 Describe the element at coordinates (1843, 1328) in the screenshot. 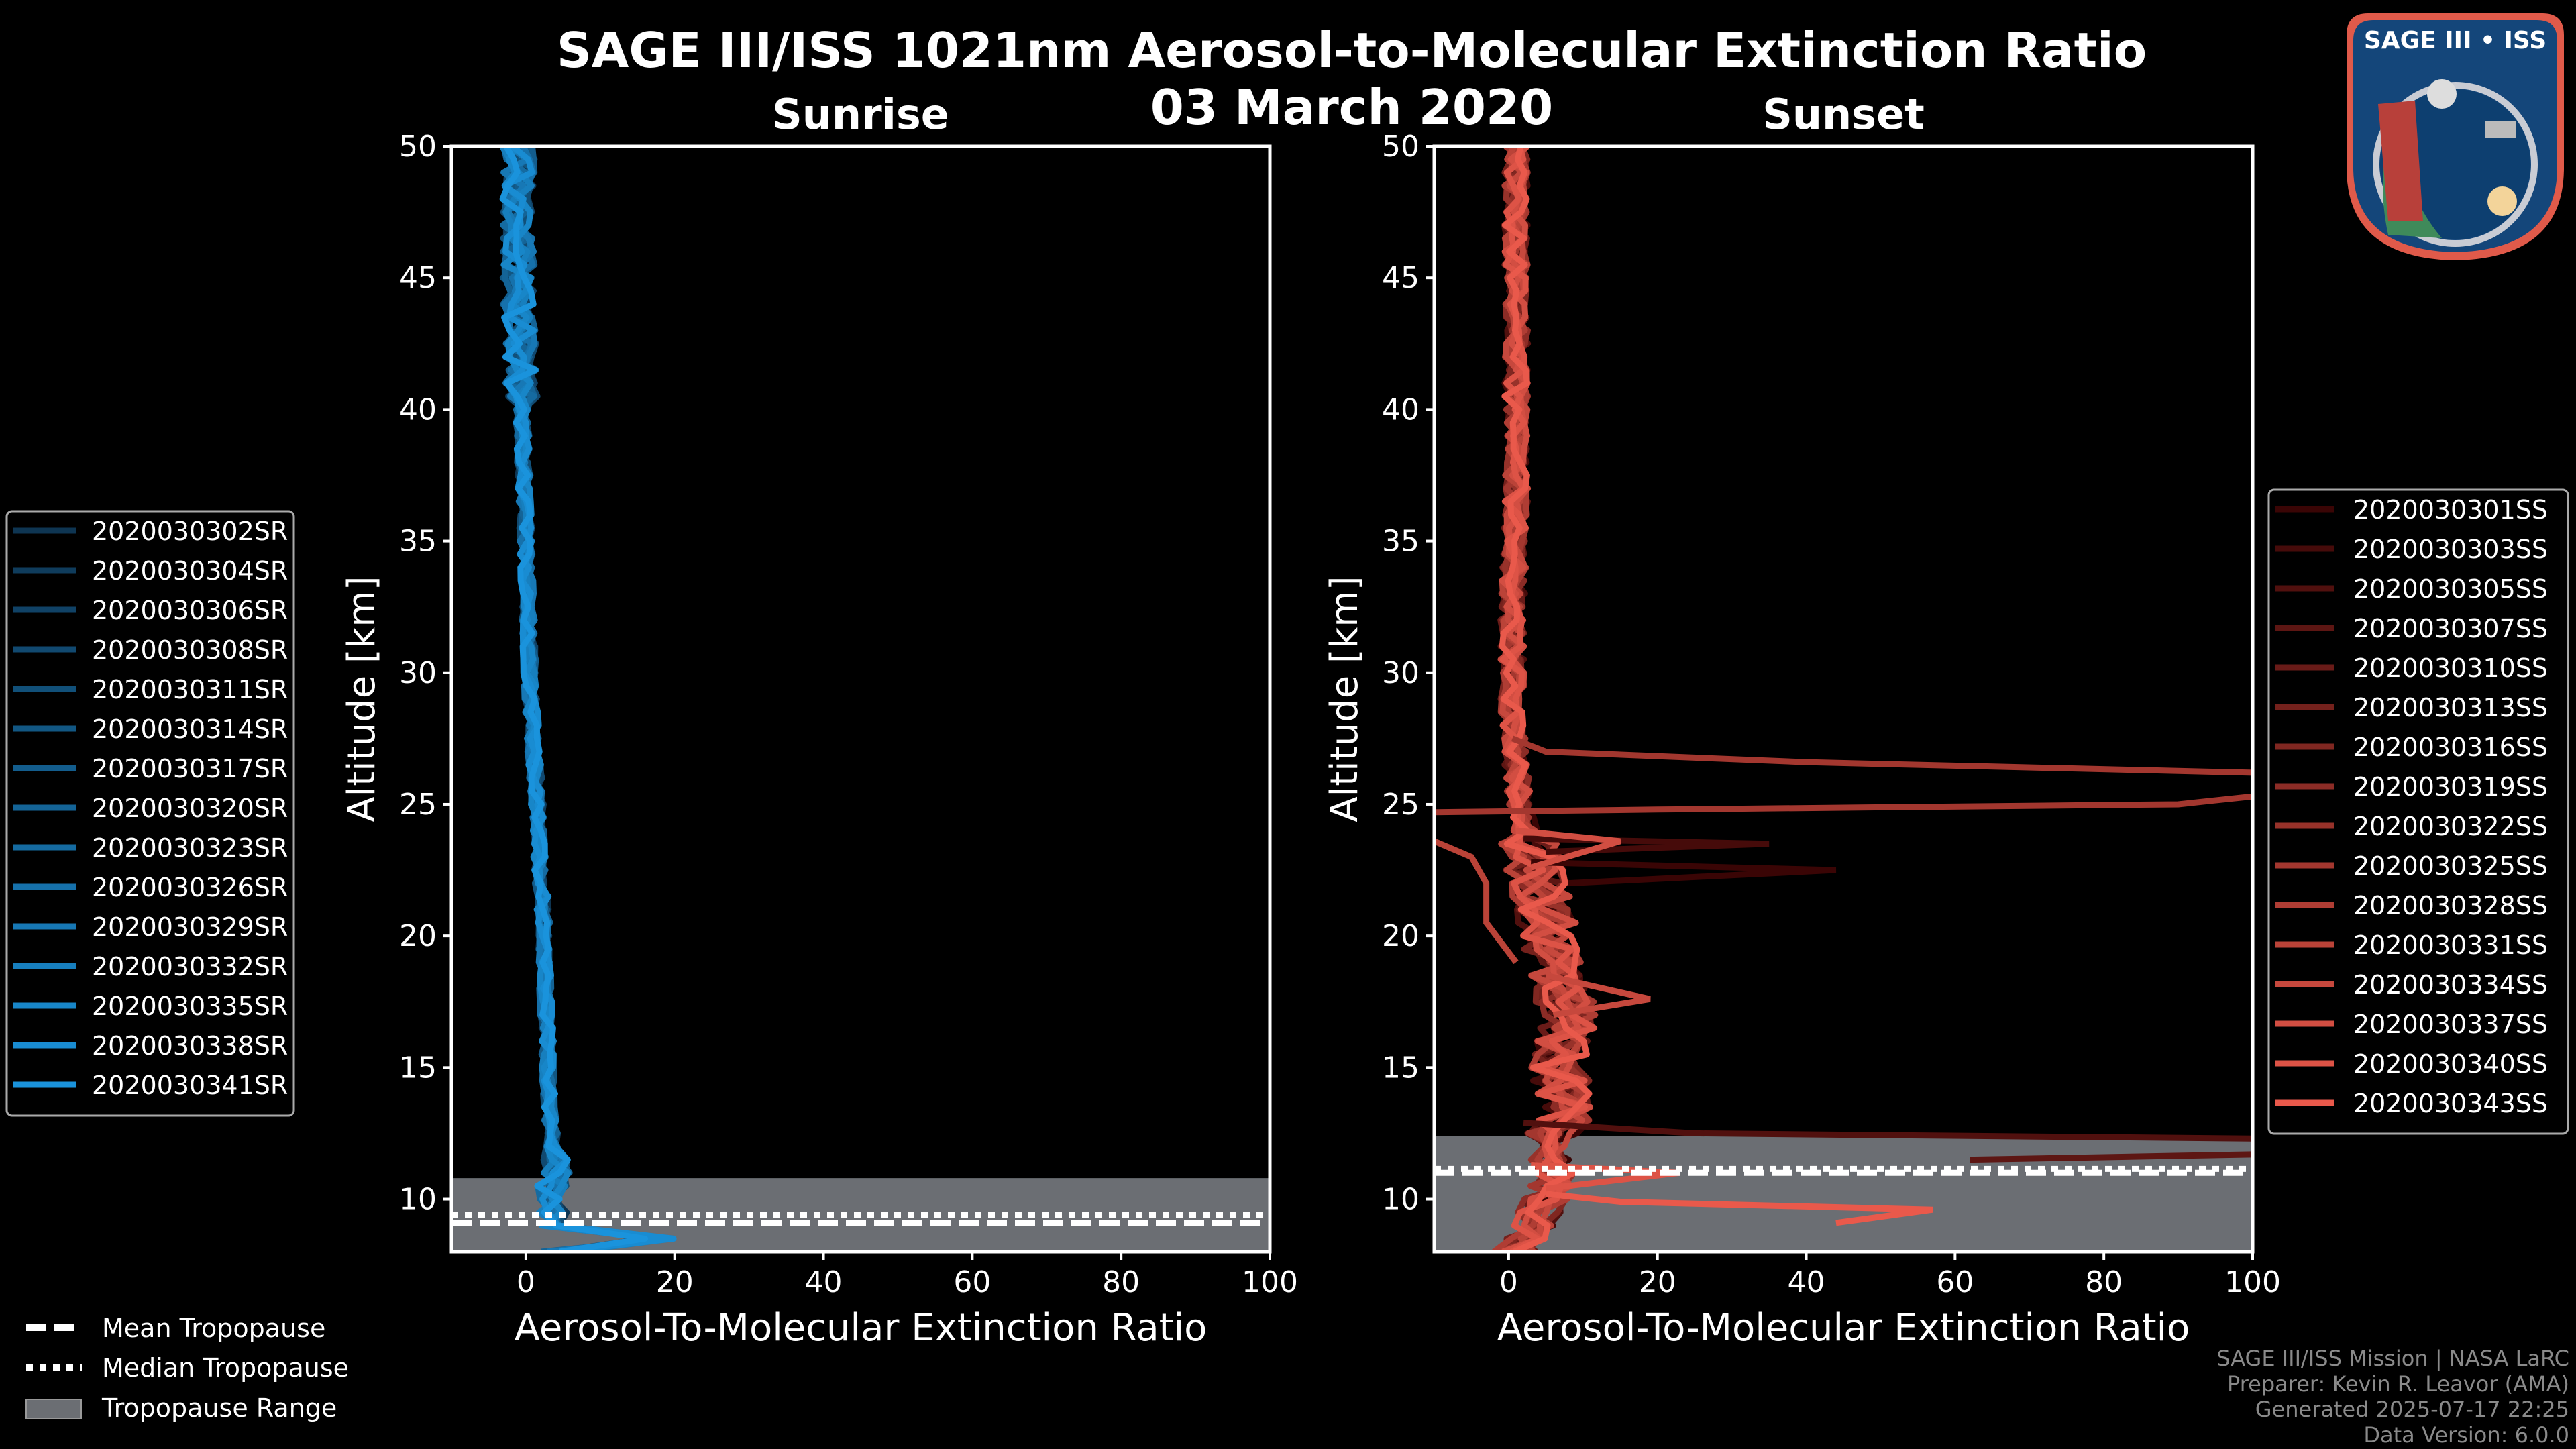

I see `sunset-x-axis-label: Aerosol-To-Molecular Extinction Ratio` at that location.